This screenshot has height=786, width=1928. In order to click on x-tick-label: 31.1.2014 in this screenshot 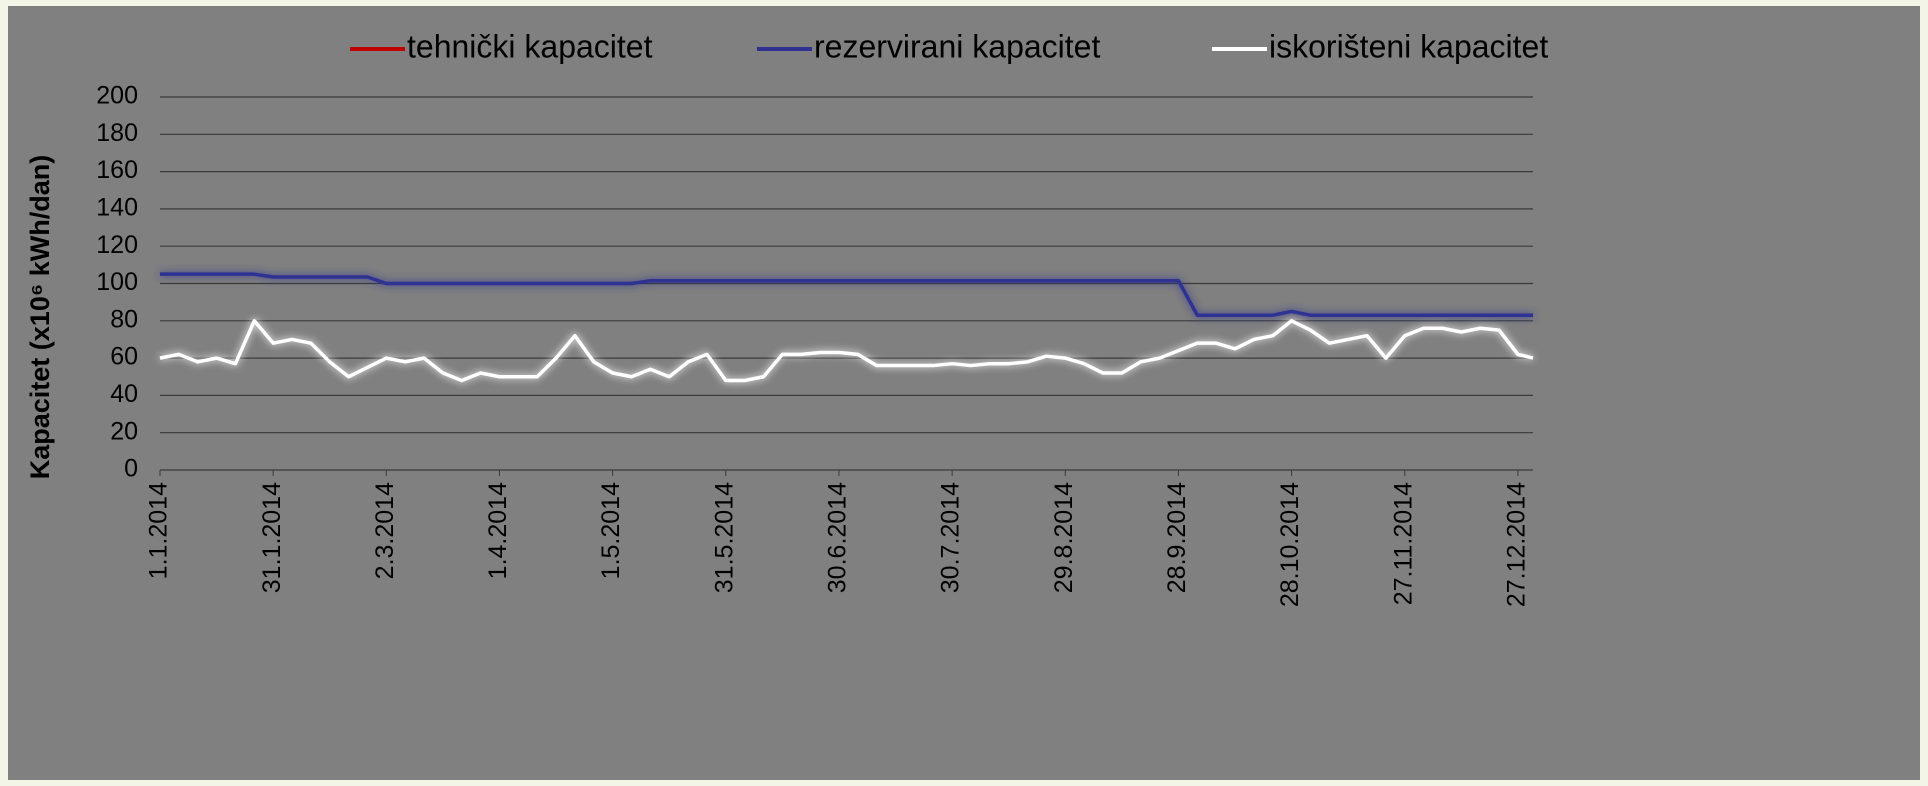, I will do `click(272, 537)`.